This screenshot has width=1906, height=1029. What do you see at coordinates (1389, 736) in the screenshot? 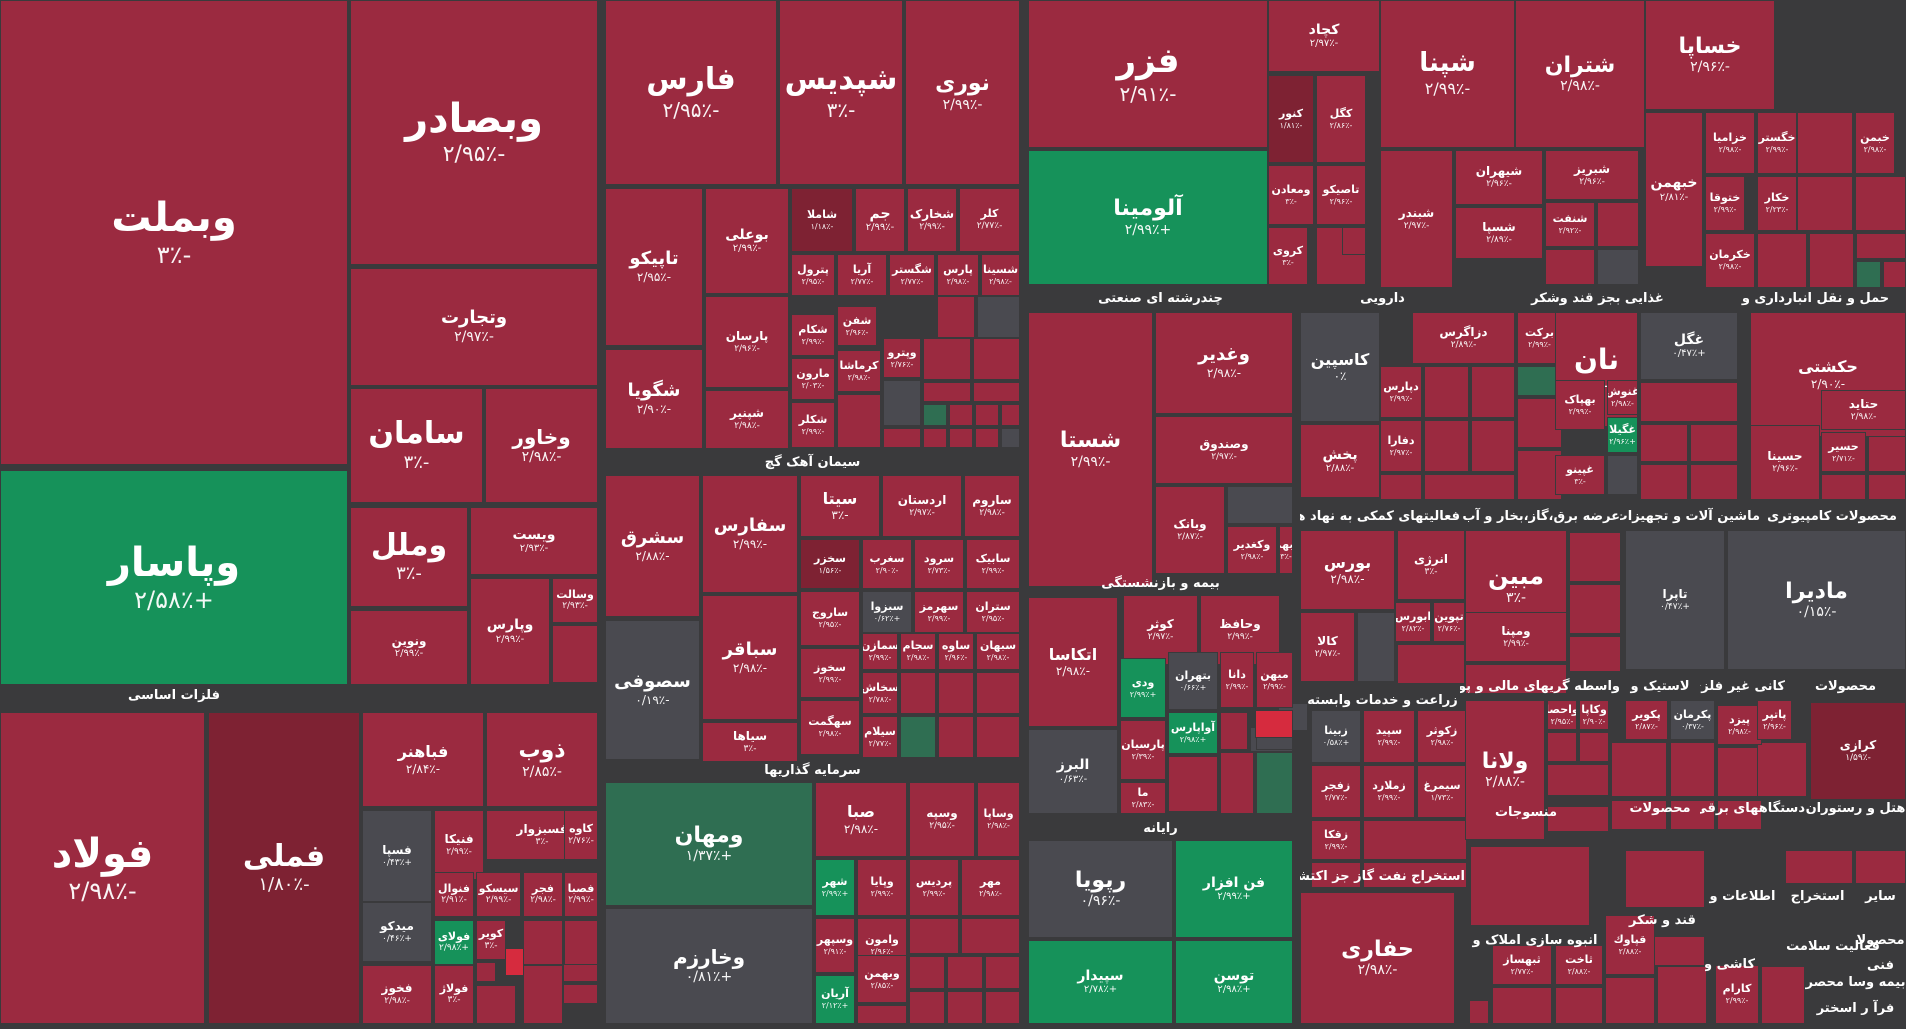
I see `treemap-tile: سپید -۲/۹۹٪` at bounding box center [1389, 736].